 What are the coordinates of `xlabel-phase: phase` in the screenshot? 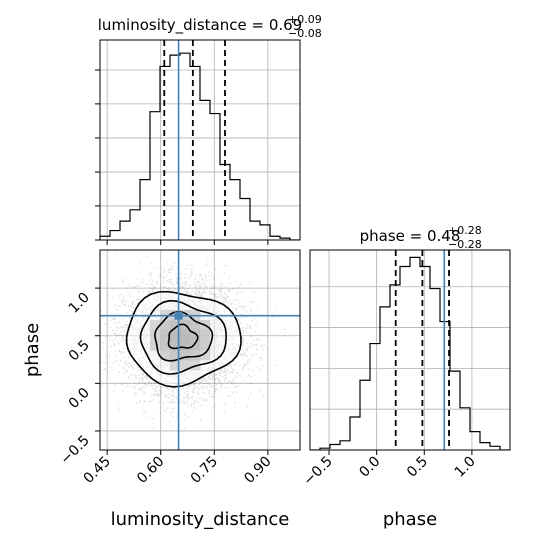 It's located at (410, 519).